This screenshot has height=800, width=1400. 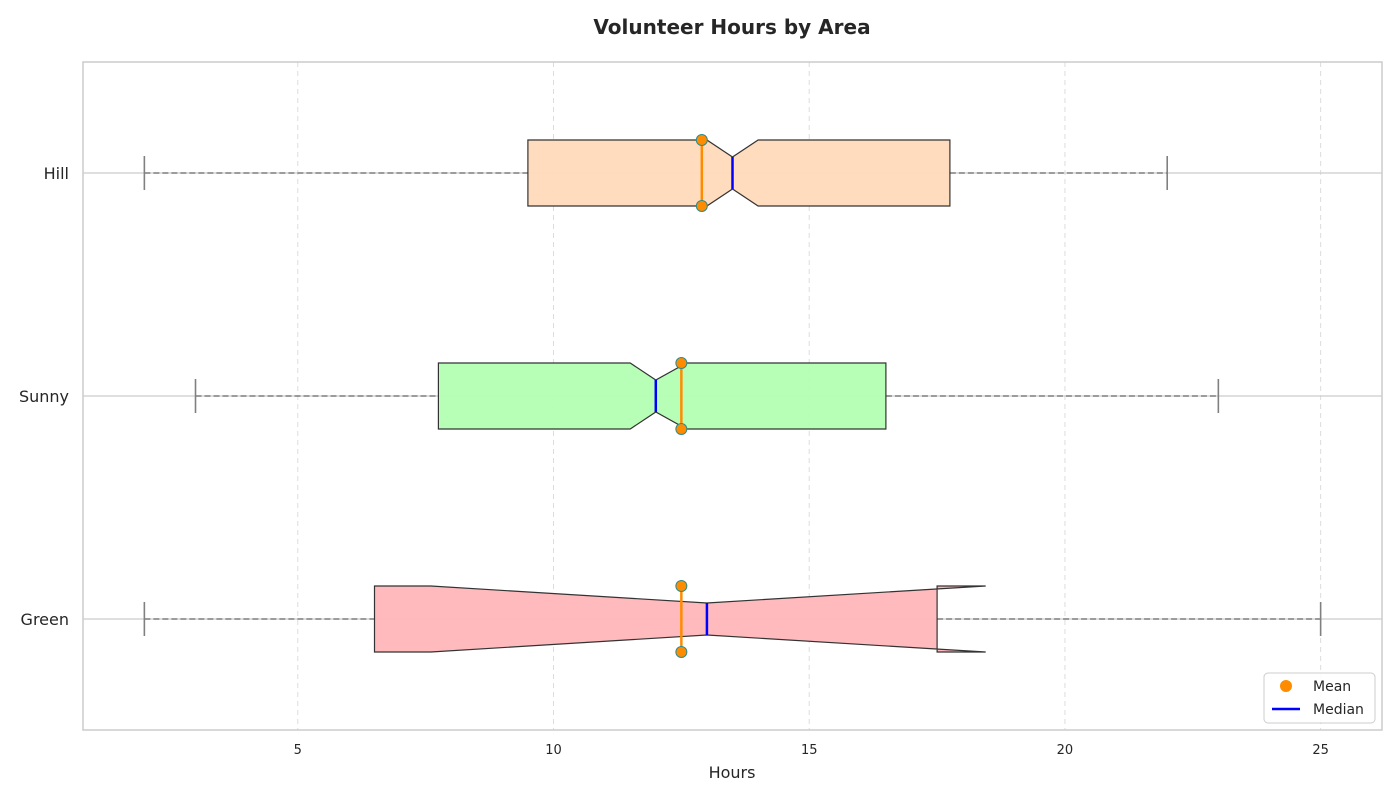 I want to click on y-tick-label: Sunny, so click(x=44, y=396).